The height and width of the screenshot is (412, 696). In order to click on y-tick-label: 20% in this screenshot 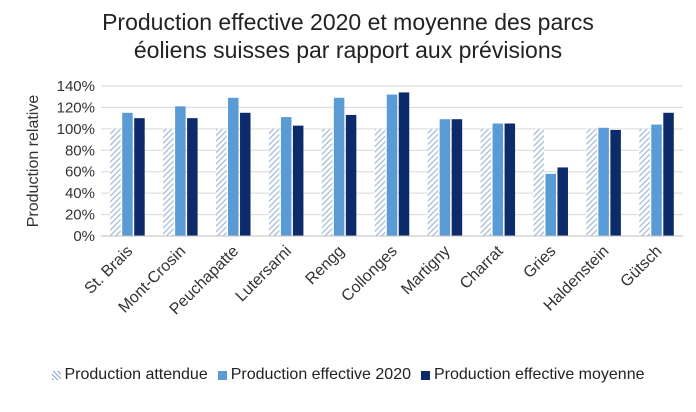, I will do `click(80, 215)`.